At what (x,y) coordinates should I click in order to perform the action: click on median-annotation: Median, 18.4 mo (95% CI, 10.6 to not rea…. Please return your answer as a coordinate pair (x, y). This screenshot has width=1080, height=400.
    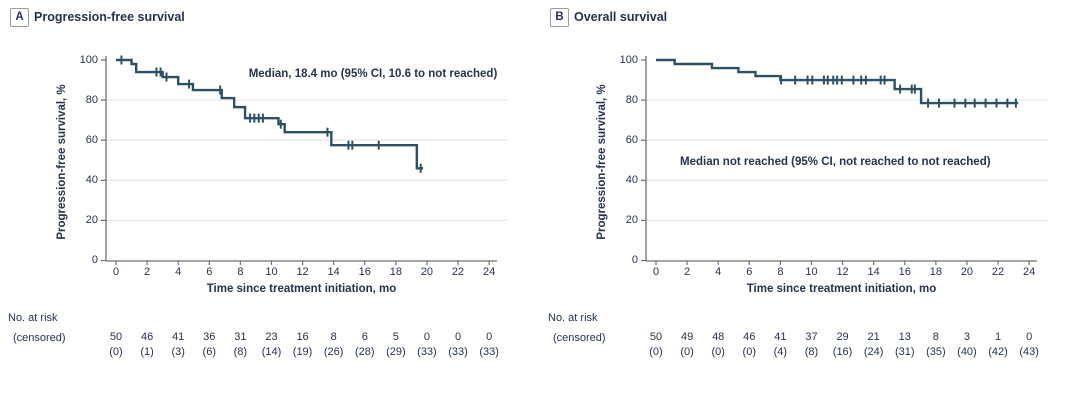
    Looking at the image, I should click on (373, 74).